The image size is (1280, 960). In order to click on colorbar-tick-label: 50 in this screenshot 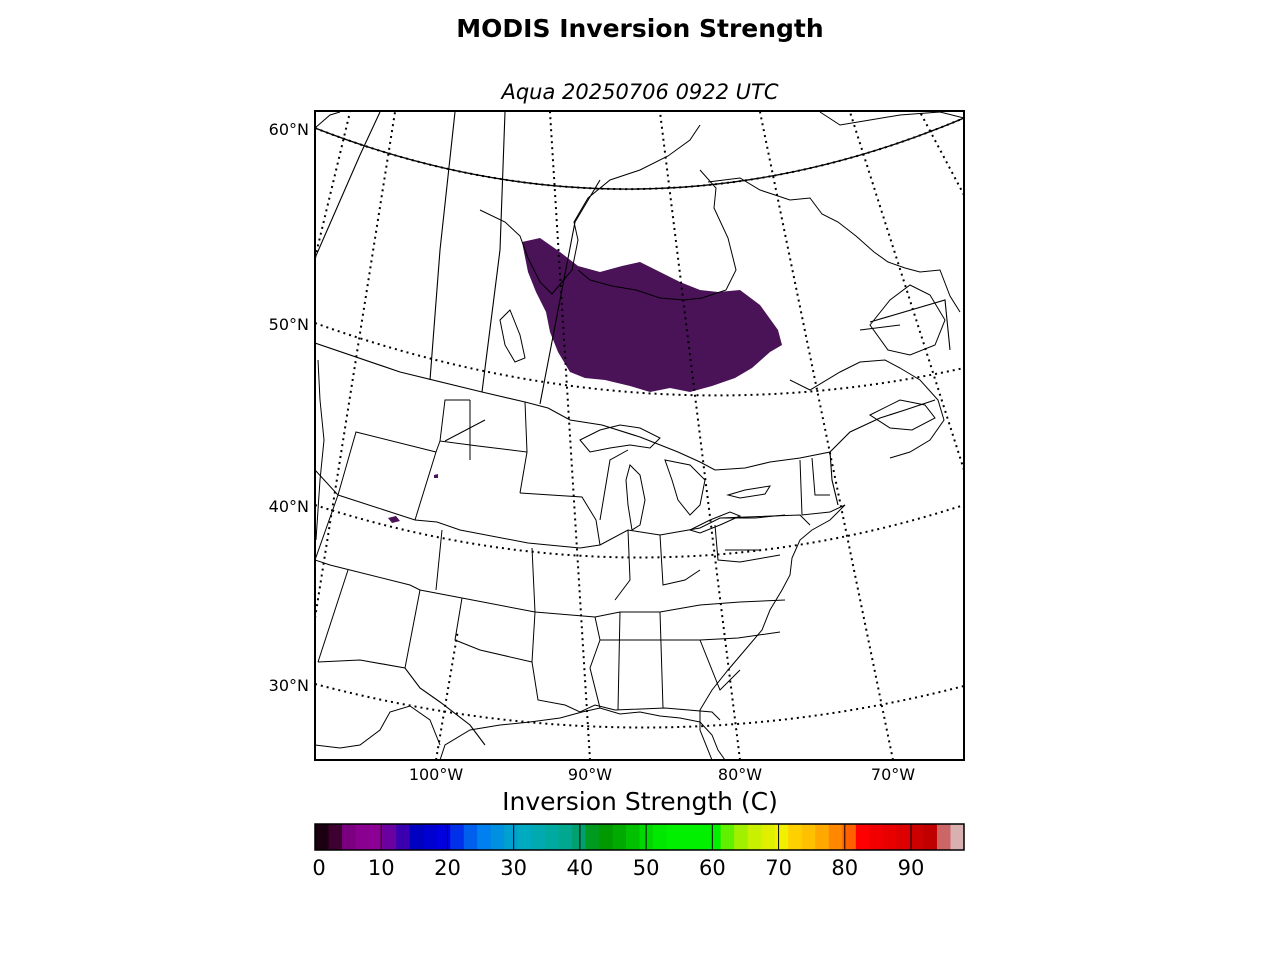, I will do `click(646, 868)`.